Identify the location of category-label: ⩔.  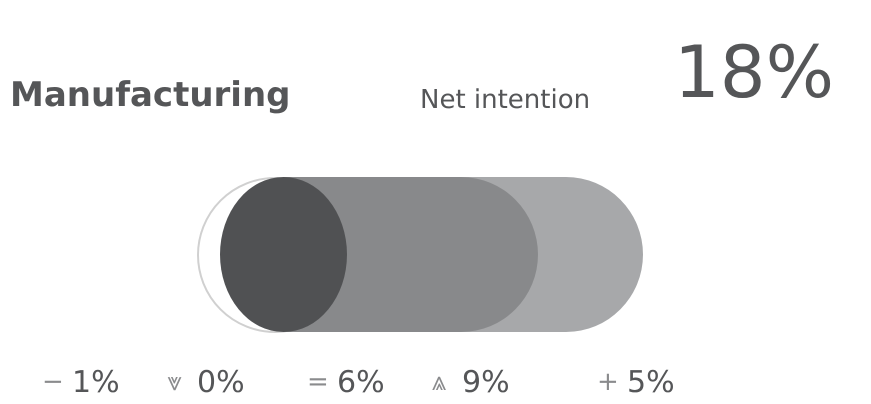
(174, 382).